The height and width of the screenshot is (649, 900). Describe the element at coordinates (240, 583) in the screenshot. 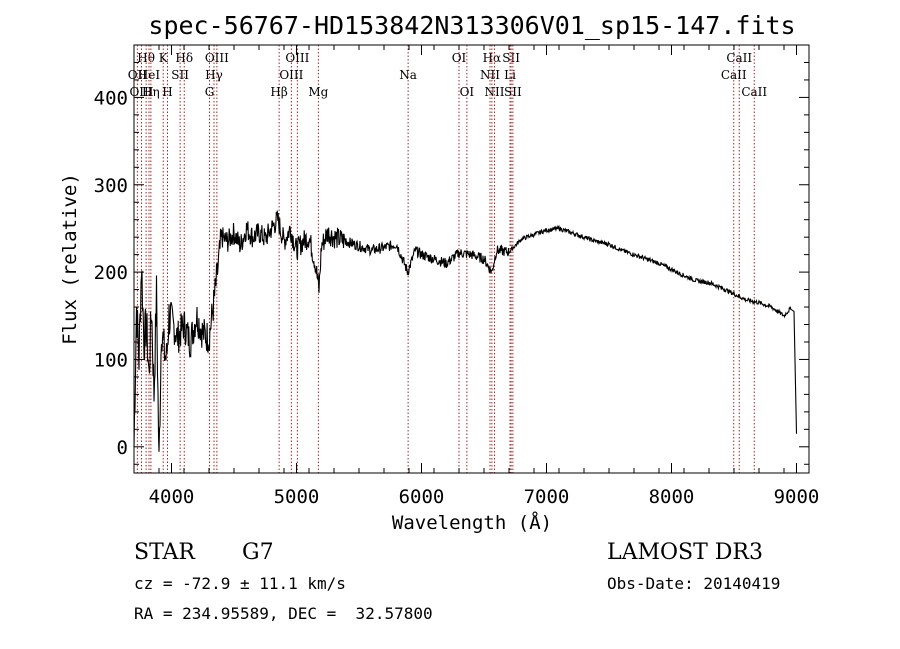

I see `redshift-readout: cz = -72.9 ± 11.1 km/s` at that location.